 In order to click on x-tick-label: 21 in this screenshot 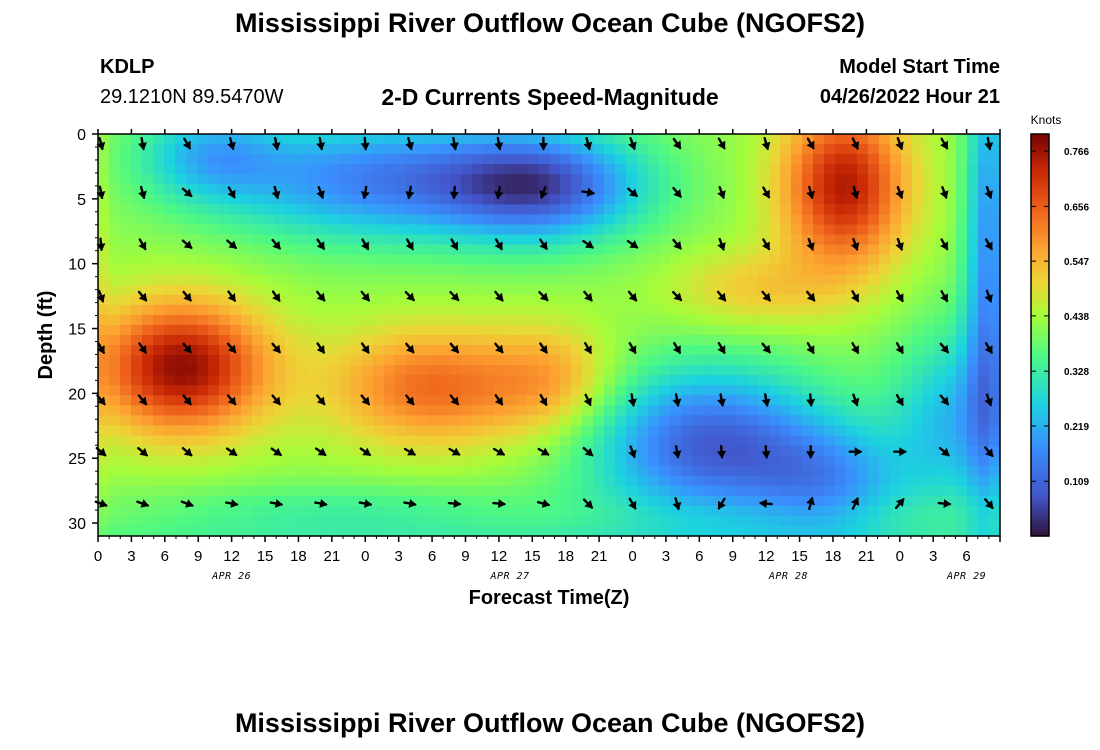, I will do `click(332, 556)`.